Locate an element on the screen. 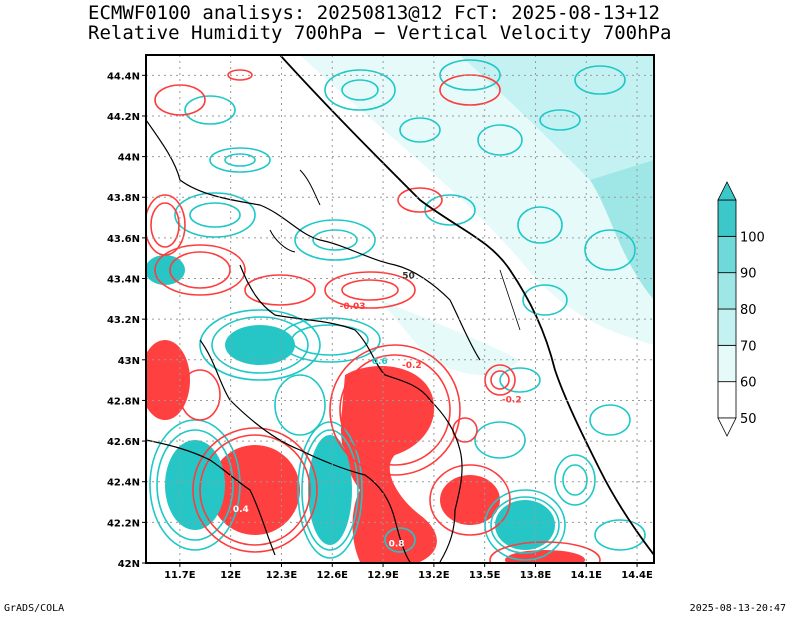 The width and height of the screenshot is (800, 618). lat-tick-label: 44.4N is located at coordinates (123, 76).